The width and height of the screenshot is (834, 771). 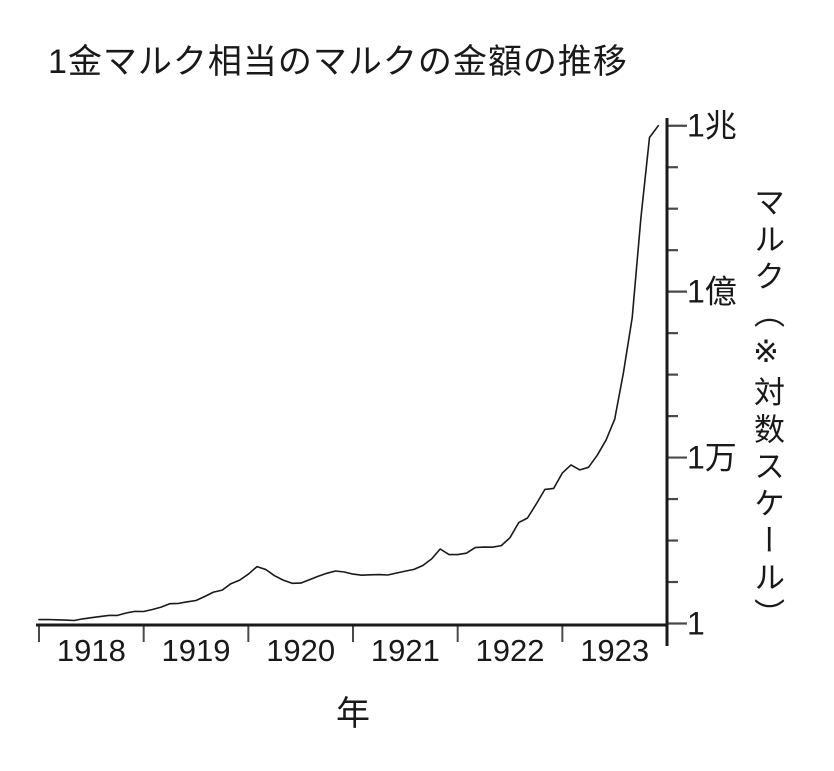 What do you see at coordinates (353, 714) in the screenshot?
I see `x-axis-title: 年` at bounding box center [353, 714].